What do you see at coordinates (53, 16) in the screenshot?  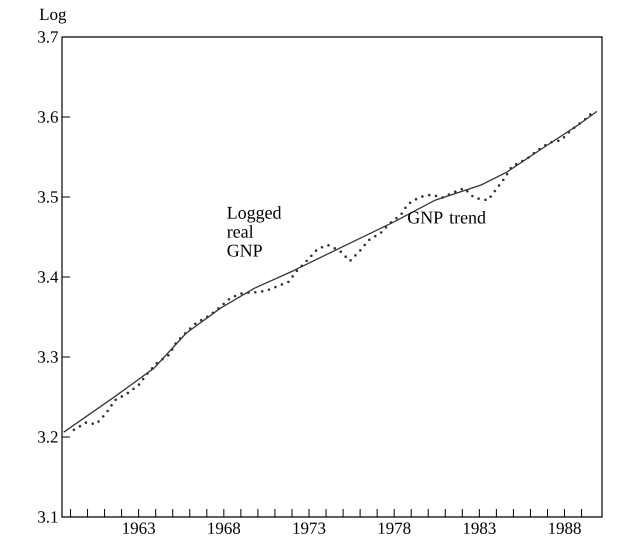 I see `y-axis-title: Log` at bounding box center [53, 16].